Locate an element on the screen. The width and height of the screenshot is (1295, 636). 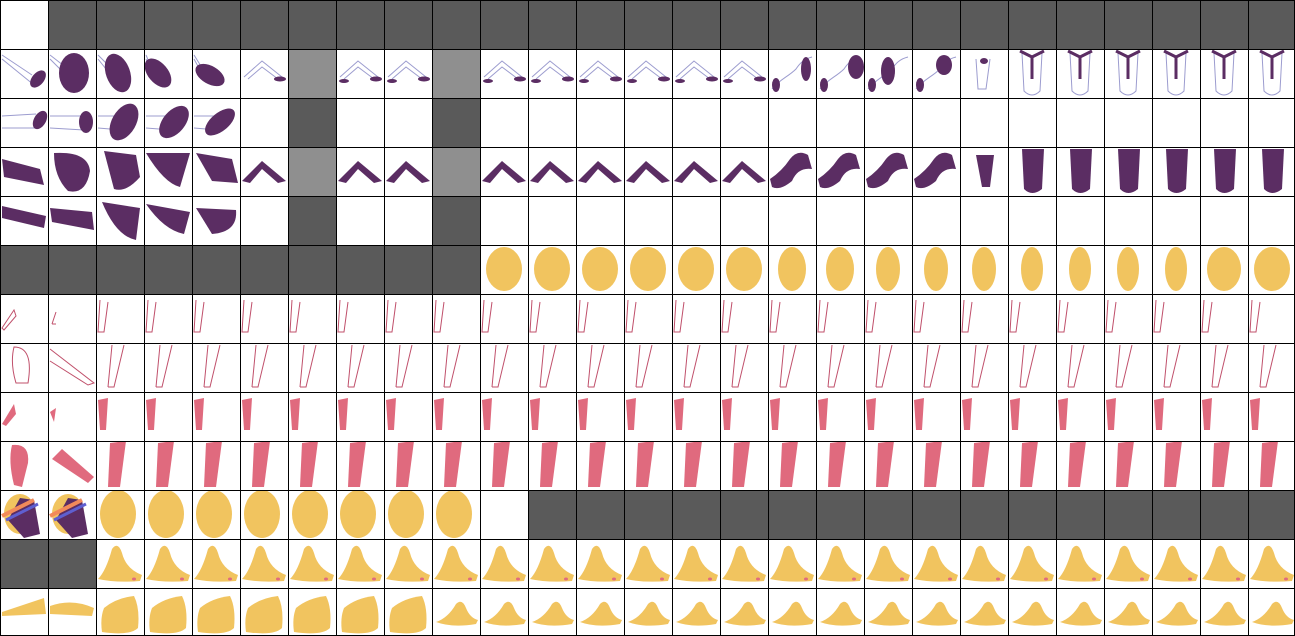
outline-u-sprite is located at coordinates (1080, 72).